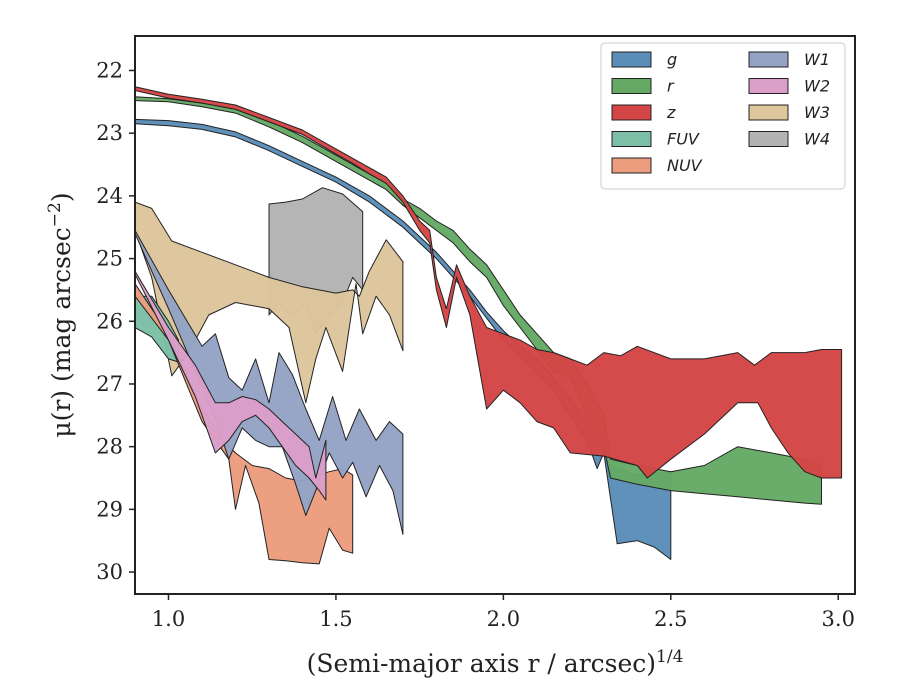 The height and width of the screenshot is (700, 900). What do you see at coordinates (672, 59) in the screenshot?
I see `legend-label: g` at bounding box center [672, 59].